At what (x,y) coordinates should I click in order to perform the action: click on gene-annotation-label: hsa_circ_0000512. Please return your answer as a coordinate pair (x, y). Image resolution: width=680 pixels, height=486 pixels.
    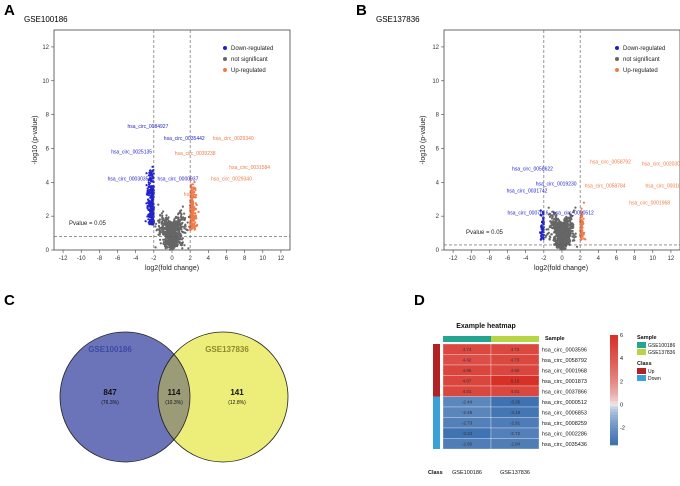
    Looking at the image, I should click on (573, 214).